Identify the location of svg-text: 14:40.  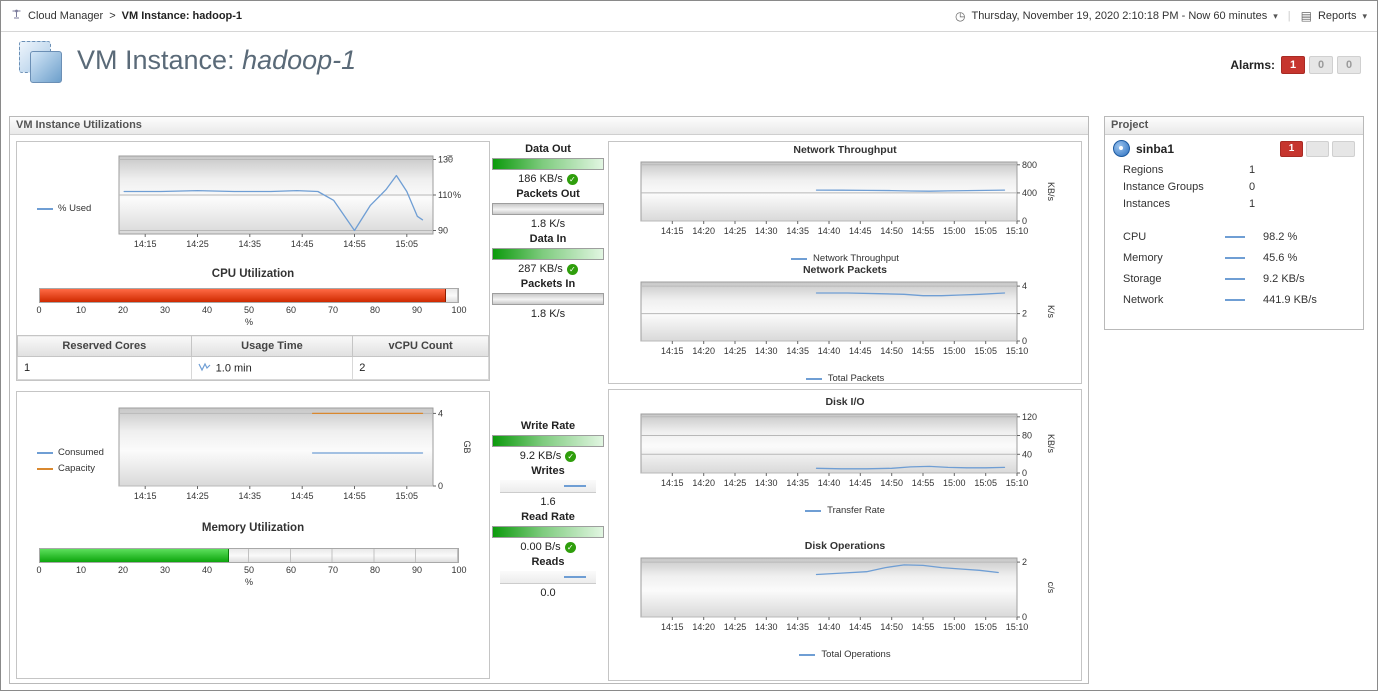
(829, 231).